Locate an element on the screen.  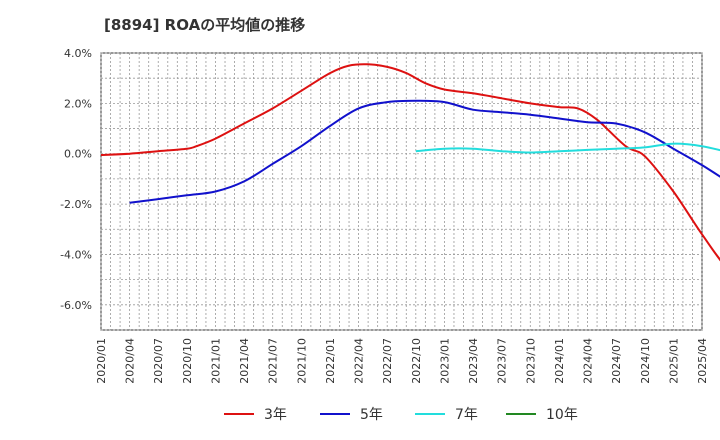
x-tick-label: 2022/01 is located at coordinates (330, 361).